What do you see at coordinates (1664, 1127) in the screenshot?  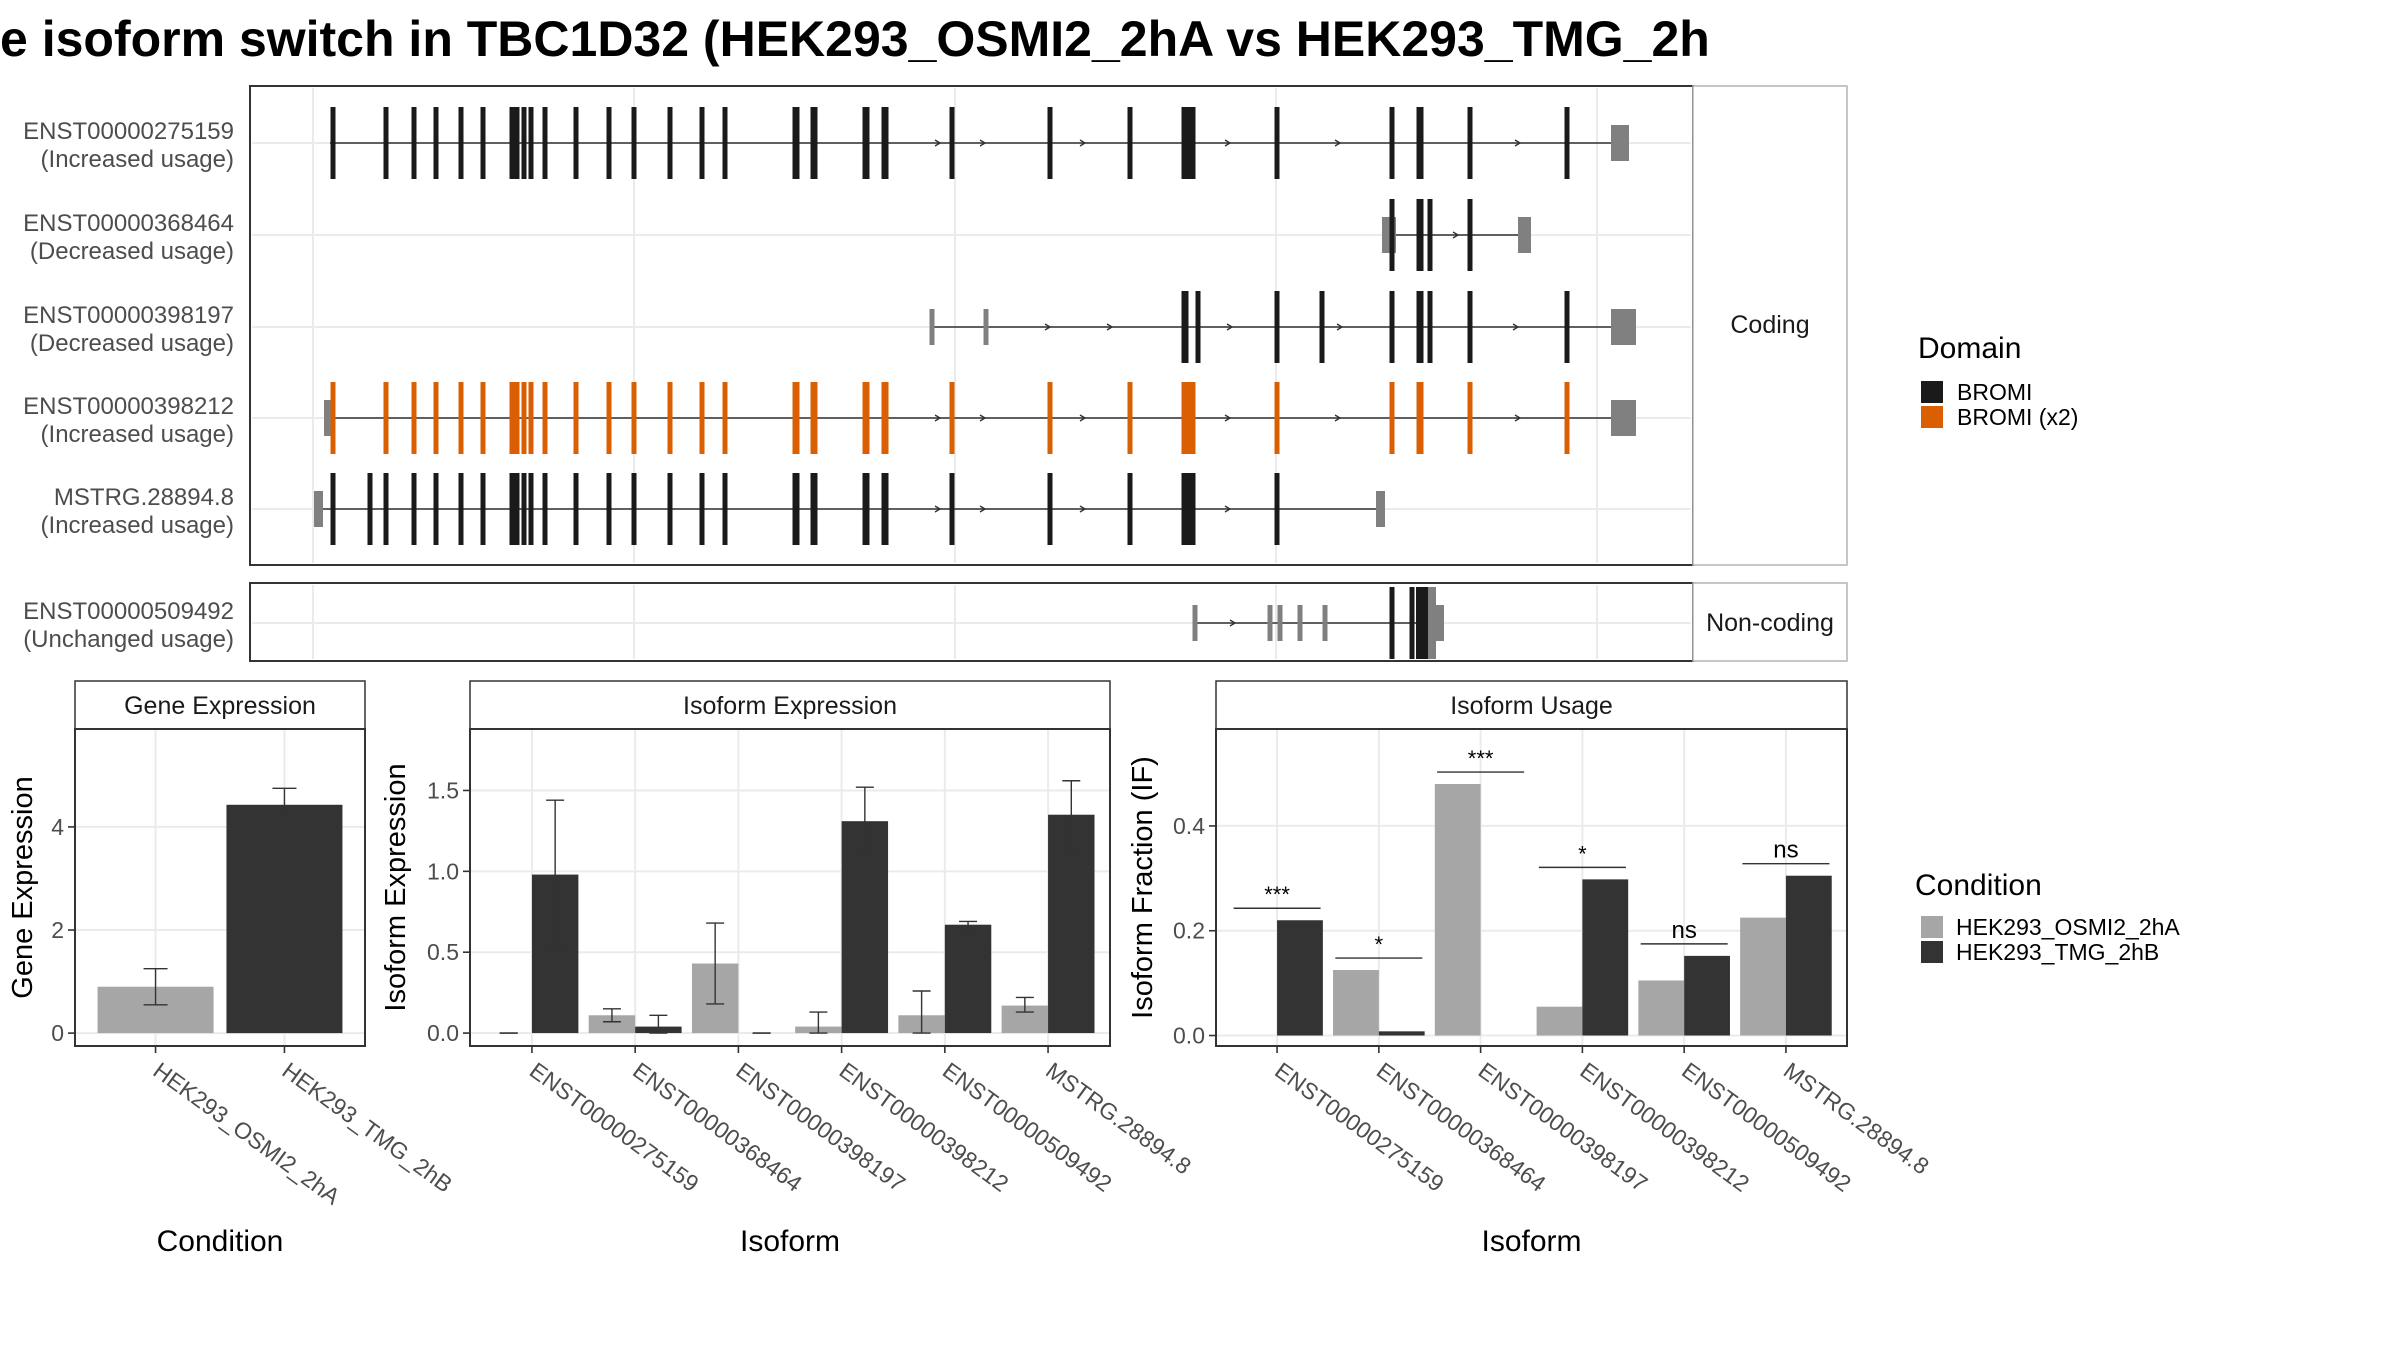 I see `x-tick-label: ENST00000398212` at bounding box center [1664, 1127].